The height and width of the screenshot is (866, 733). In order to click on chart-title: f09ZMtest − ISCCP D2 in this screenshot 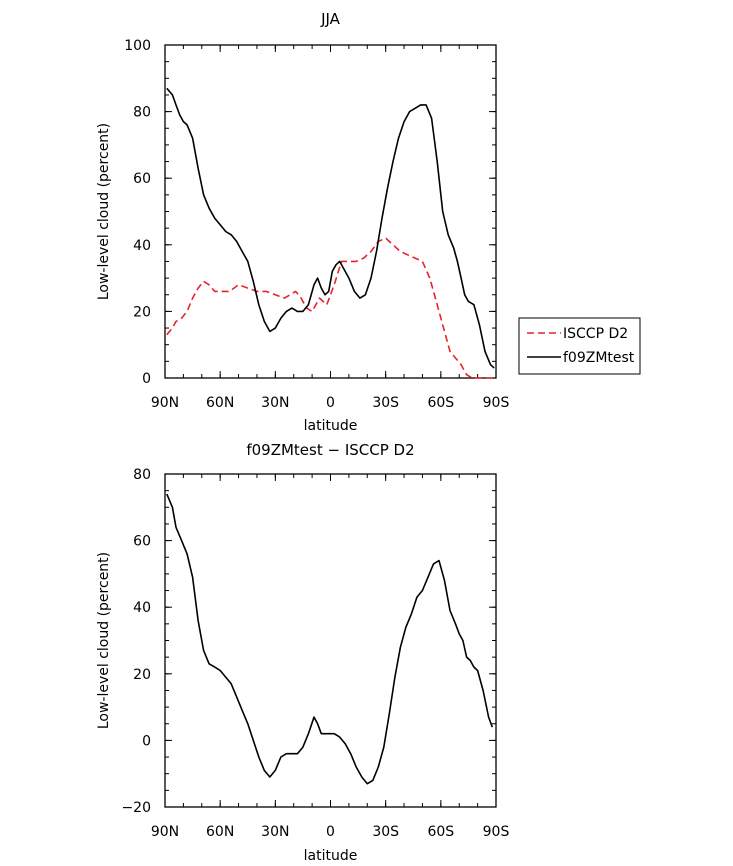, I will do `click(330, 450)`.